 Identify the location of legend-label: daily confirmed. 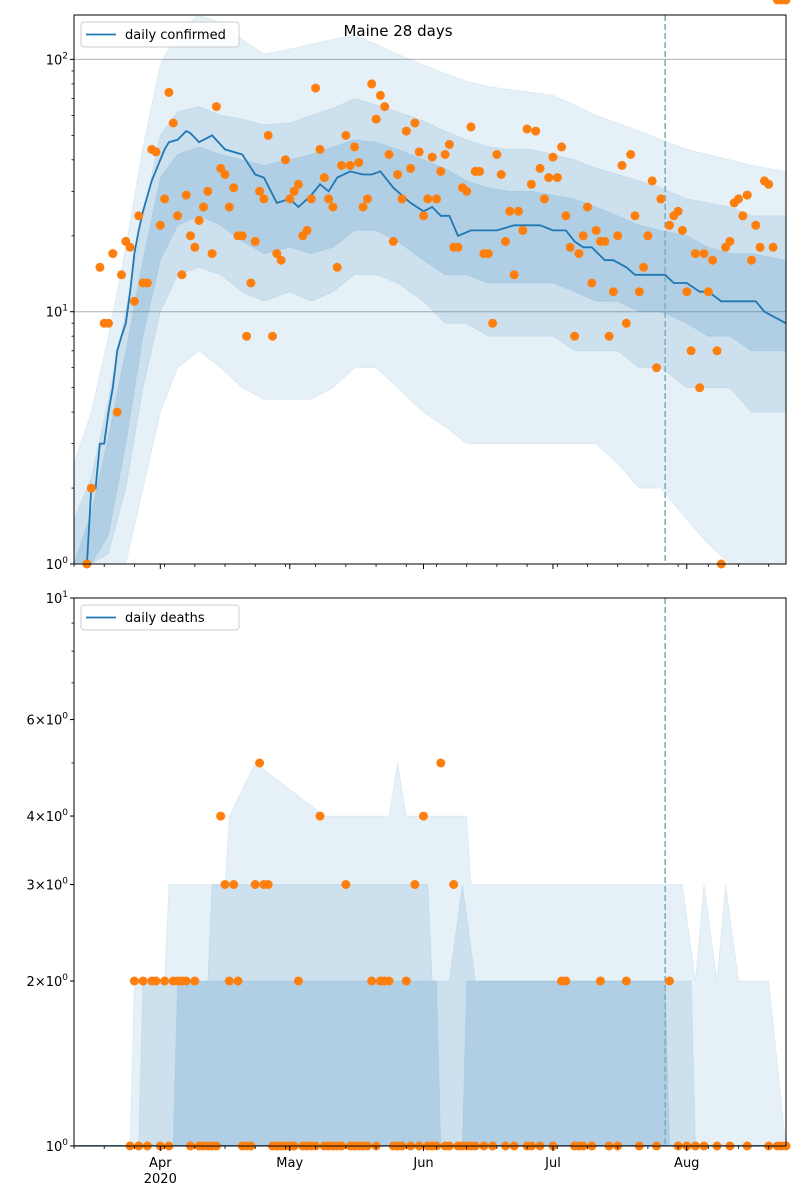
(175, 35).